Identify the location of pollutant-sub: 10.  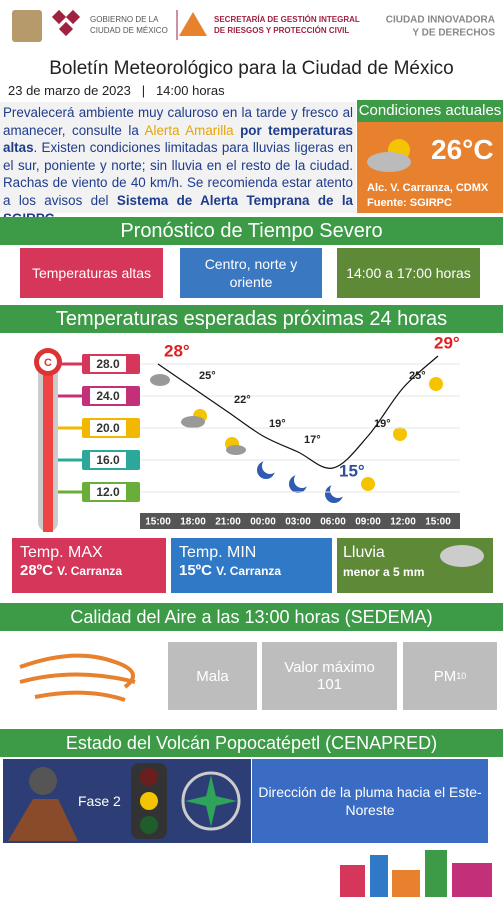
(461, 676).